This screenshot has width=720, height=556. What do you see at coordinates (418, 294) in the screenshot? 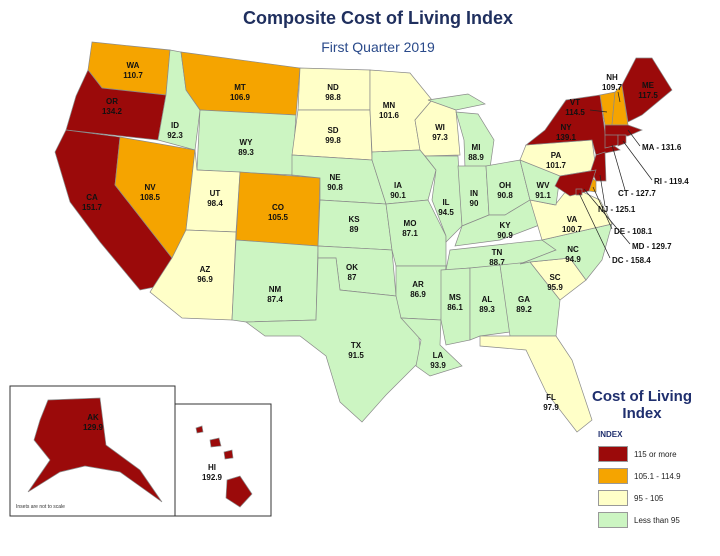
I see `state-value: 86.9` at bounding box center [418, 294].